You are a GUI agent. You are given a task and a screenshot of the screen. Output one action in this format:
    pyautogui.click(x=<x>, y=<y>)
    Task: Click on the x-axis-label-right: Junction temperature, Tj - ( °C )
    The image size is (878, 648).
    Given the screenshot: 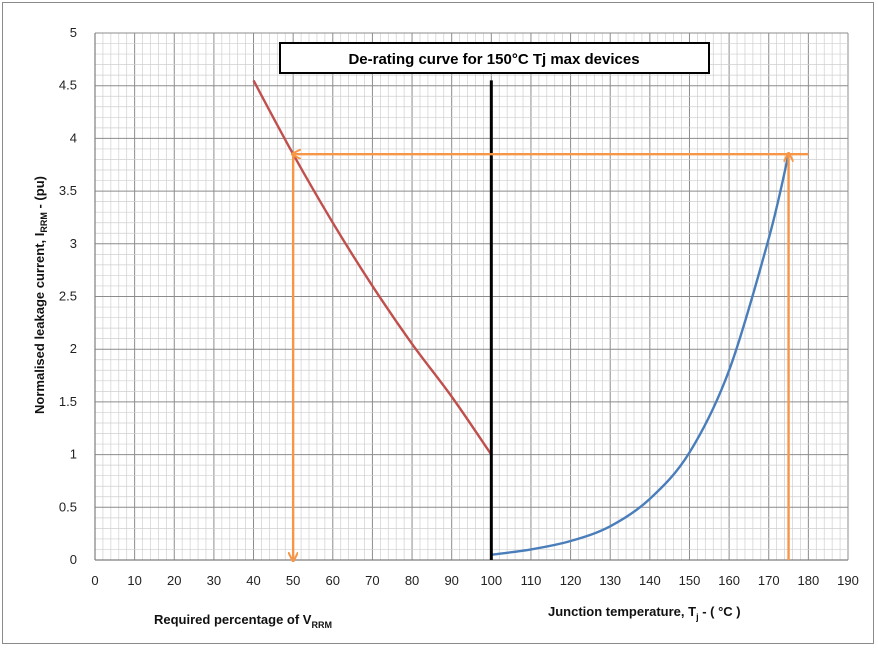 What is the action you would take?
    pyautogui.click(x=644, y=613)
    